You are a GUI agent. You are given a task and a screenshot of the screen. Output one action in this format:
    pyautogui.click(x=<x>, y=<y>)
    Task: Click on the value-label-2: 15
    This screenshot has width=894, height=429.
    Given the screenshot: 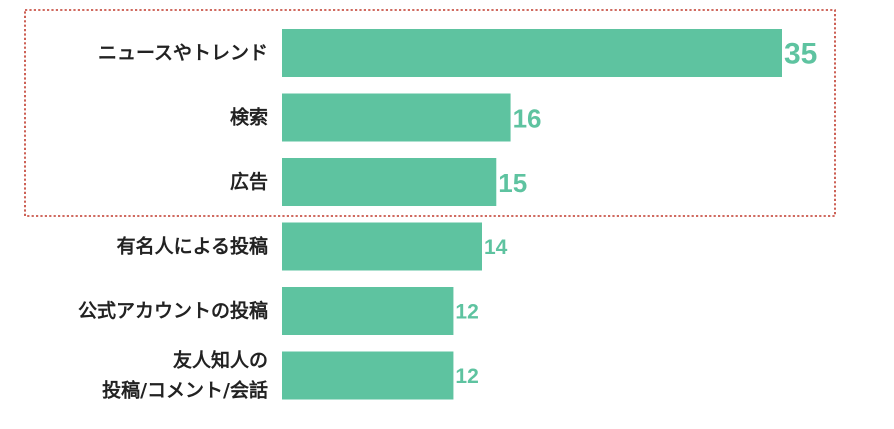 What is the action you would take?
    pyautogui.click(x=512, y=183)
    